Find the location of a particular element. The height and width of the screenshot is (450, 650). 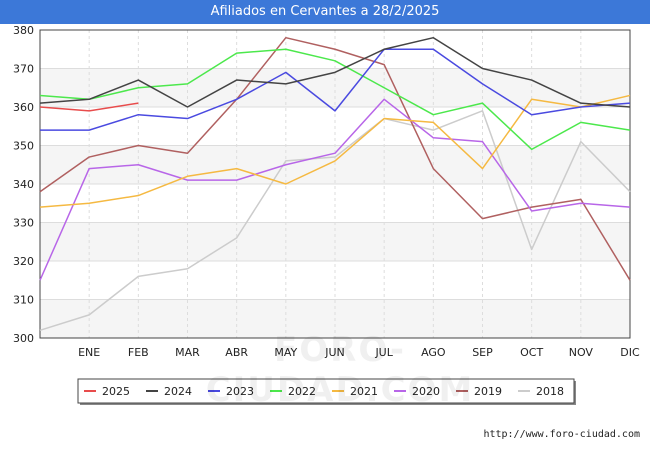

x-tick-label: DIC is located at coordinates (630, 352).